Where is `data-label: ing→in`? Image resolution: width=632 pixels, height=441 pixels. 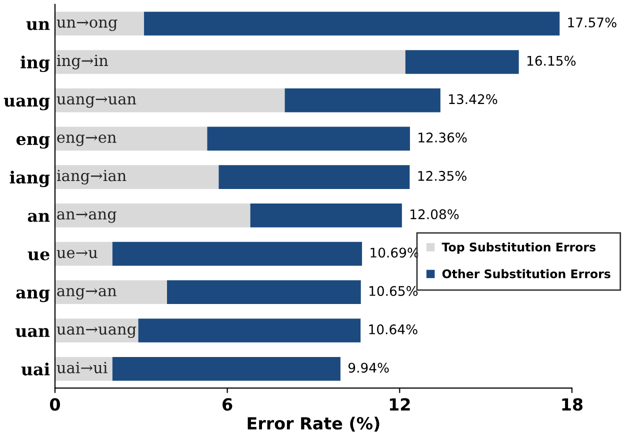 data-label: ing→in is located at coordinates (82, 62).